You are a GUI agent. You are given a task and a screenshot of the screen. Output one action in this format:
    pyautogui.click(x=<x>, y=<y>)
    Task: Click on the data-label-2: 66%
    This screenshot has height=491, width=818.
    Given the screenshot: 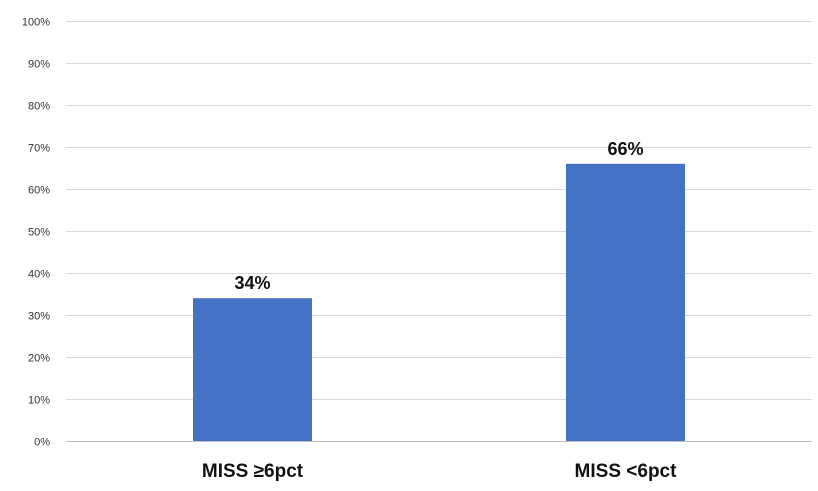 What is the action you would take?
    pyautogui.click(x=625, y=149)
    